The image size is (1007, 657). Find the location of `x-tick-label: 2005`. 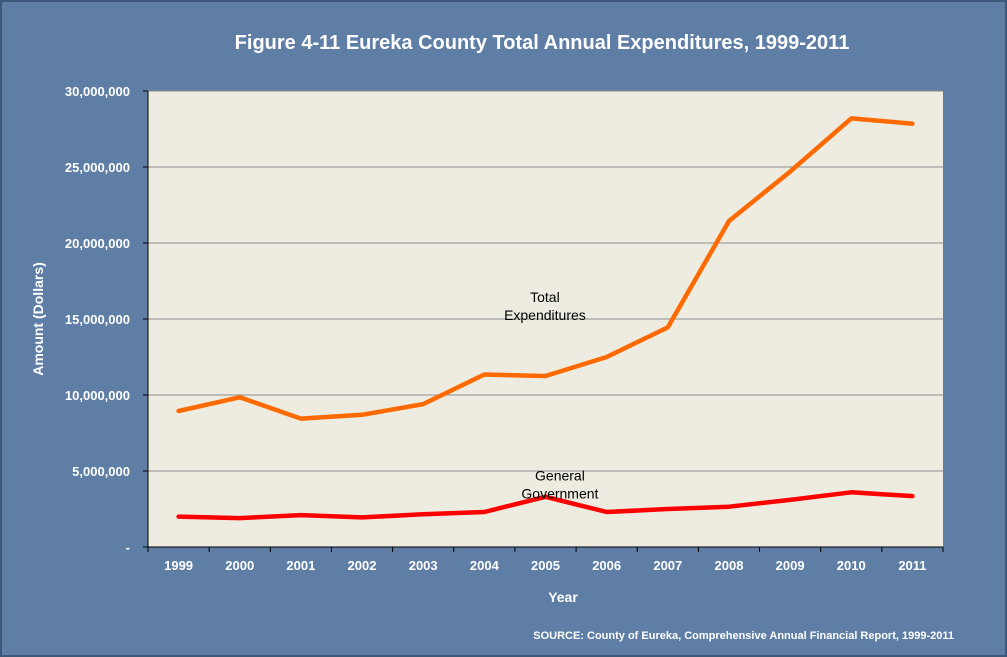

x-tick-label: 2005 is located at coordinates (545, 565).